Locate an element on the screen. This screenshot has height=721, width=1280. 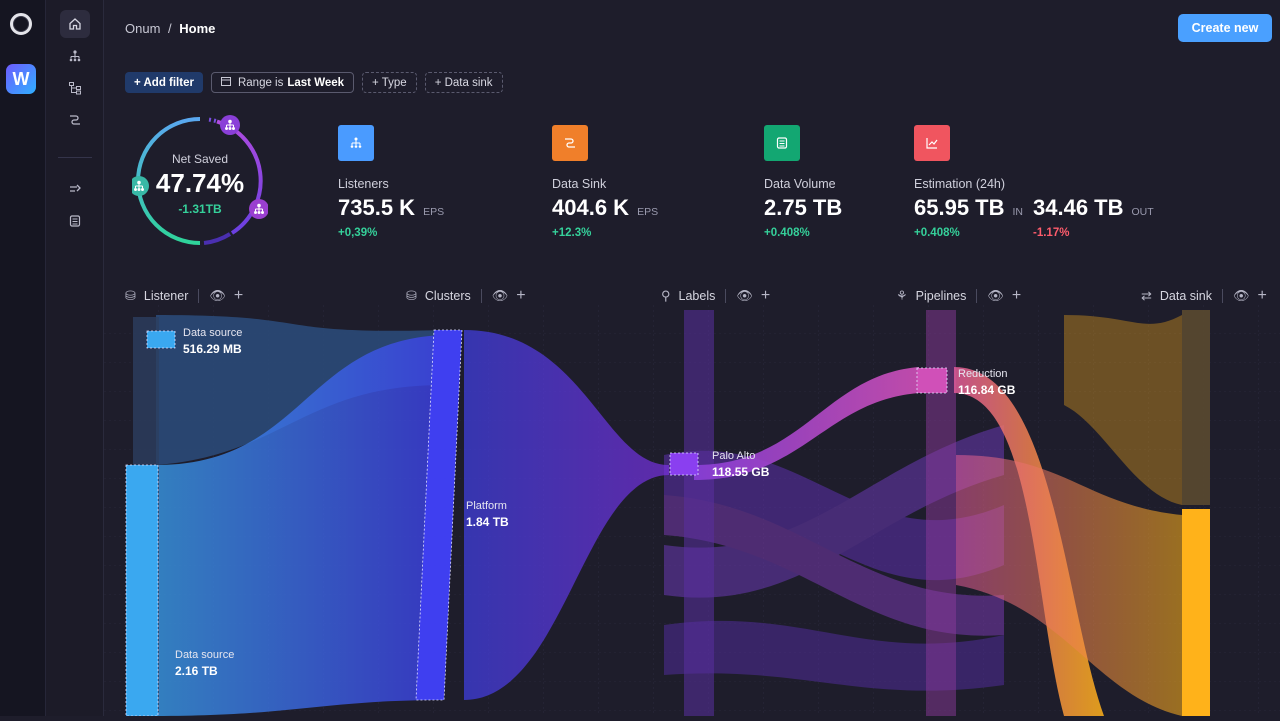
nav-divider is located at coordinates (75, 157).